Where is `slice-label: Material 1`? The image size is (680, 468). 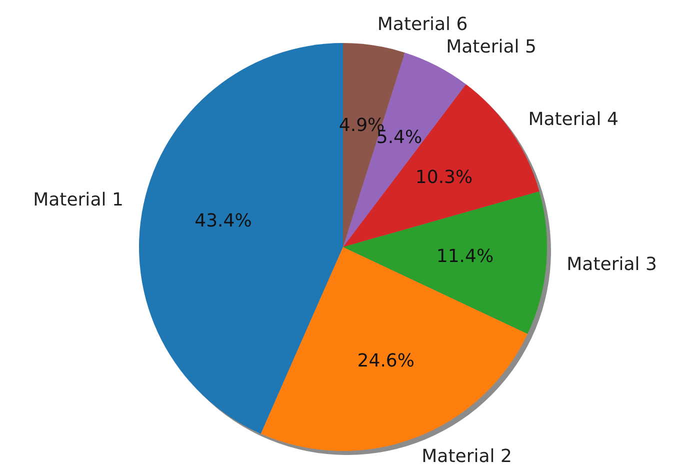 slice-label: Material 1 is located at coordinates (78, 200).